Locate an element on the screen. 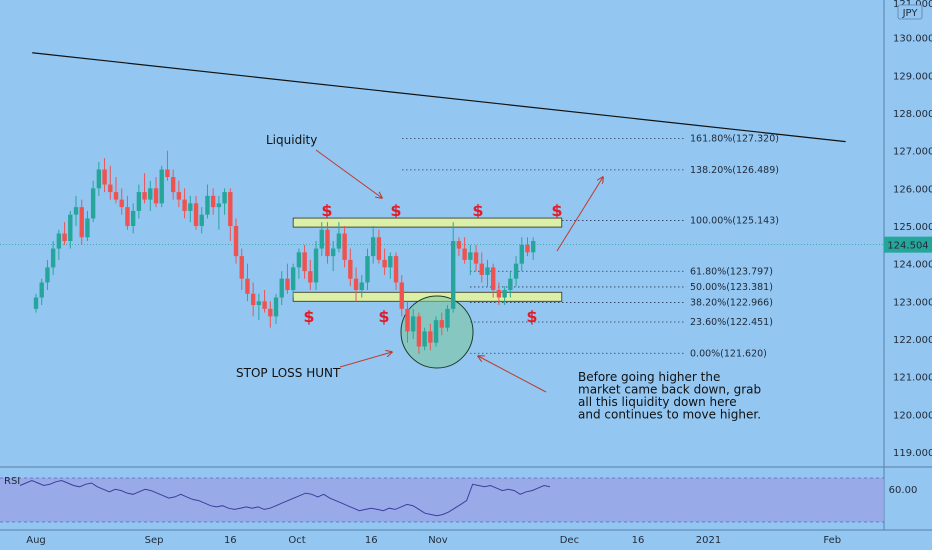  explanation-note-line: and continues to move higher. is located at coordinates (669, 415).